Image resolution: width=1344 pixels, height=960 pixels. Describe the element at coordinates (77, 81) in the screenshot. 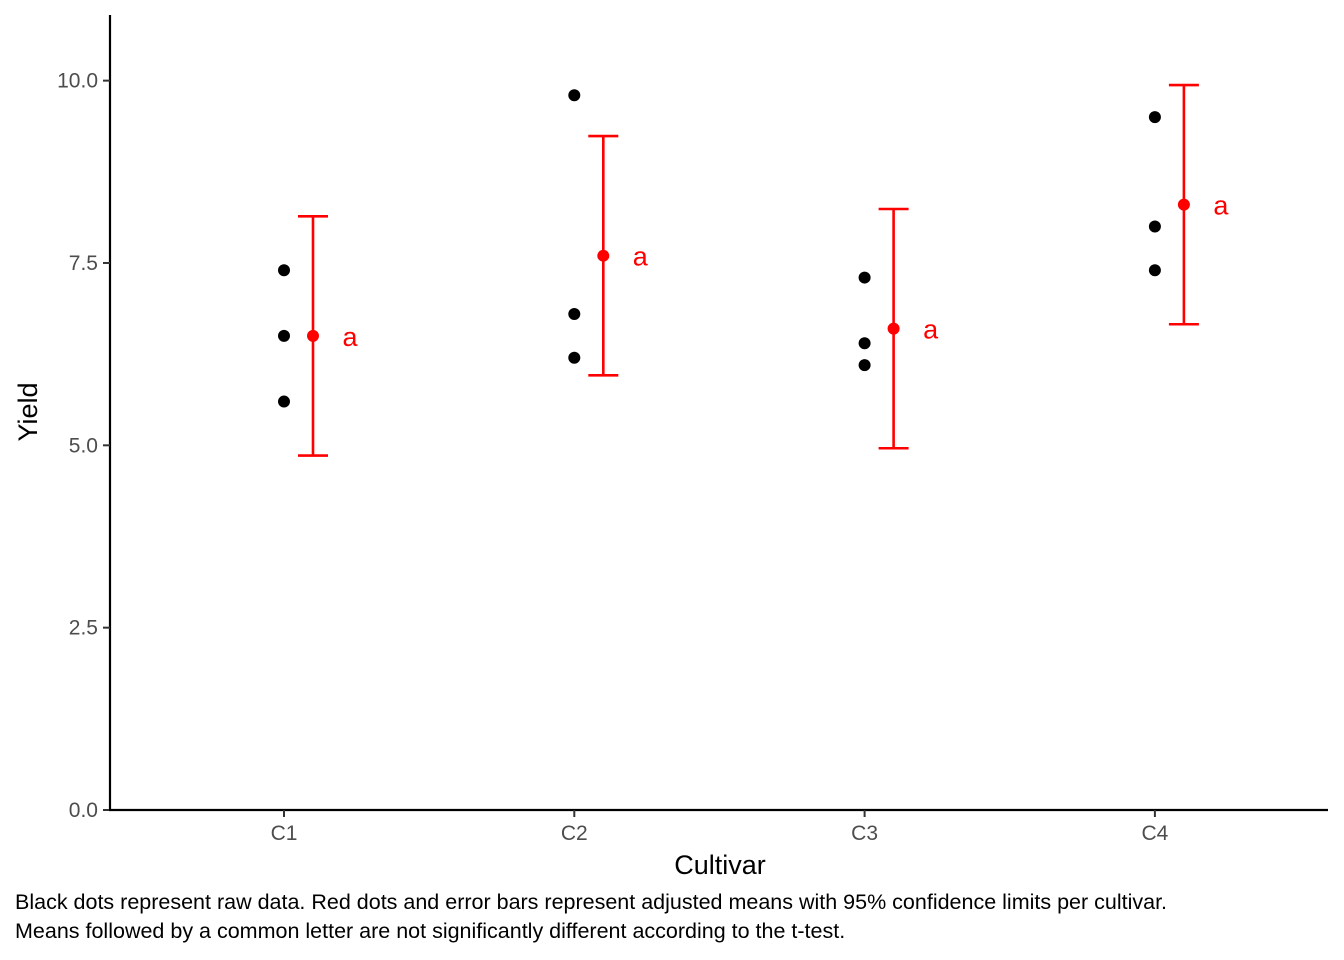

I see `y-tick-label: 10.0` at that location.